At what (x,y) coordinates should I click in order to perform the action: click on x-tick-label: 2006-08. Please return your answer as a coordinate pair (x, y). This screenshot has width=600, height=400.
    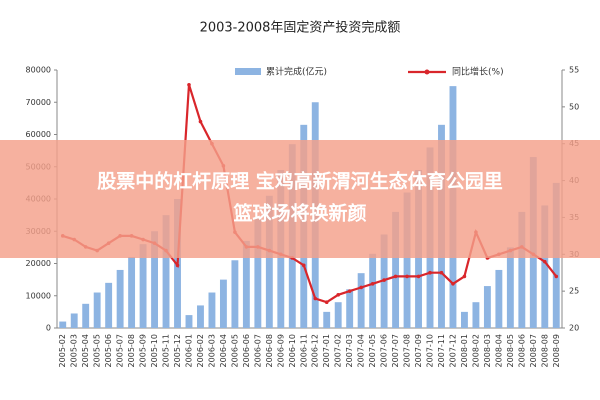
    Looking at the image, I should click on (269, 350).